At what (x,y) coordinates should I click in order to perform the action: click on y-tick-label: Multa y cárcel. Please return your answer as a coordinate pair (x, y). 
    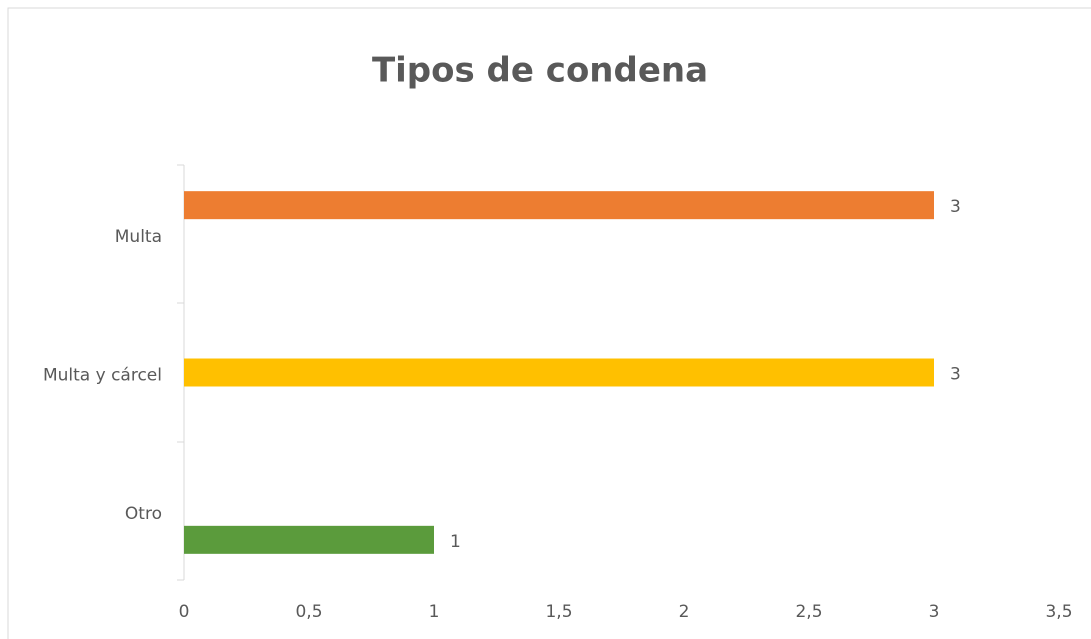
    Looking at the image, I should click on (102, 376).